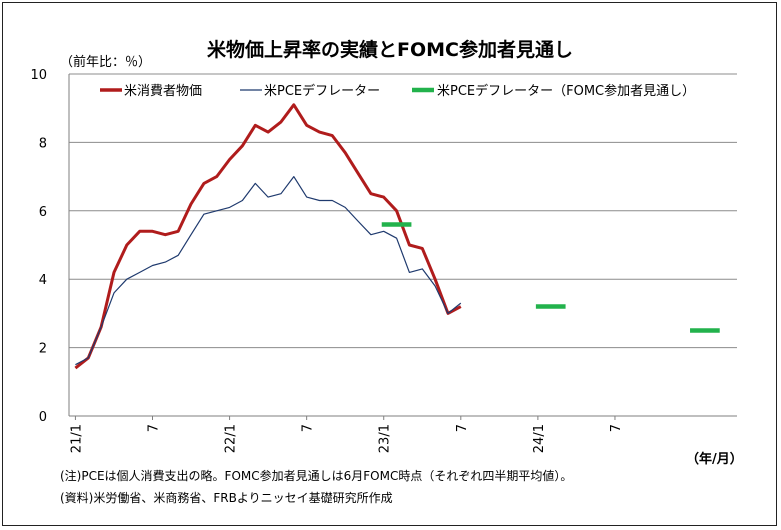 The image size is (781, 530). What do you see at coordinates (550, 277) in the screenshot?
I see `projection-segments` at bounding box center [550, 277].